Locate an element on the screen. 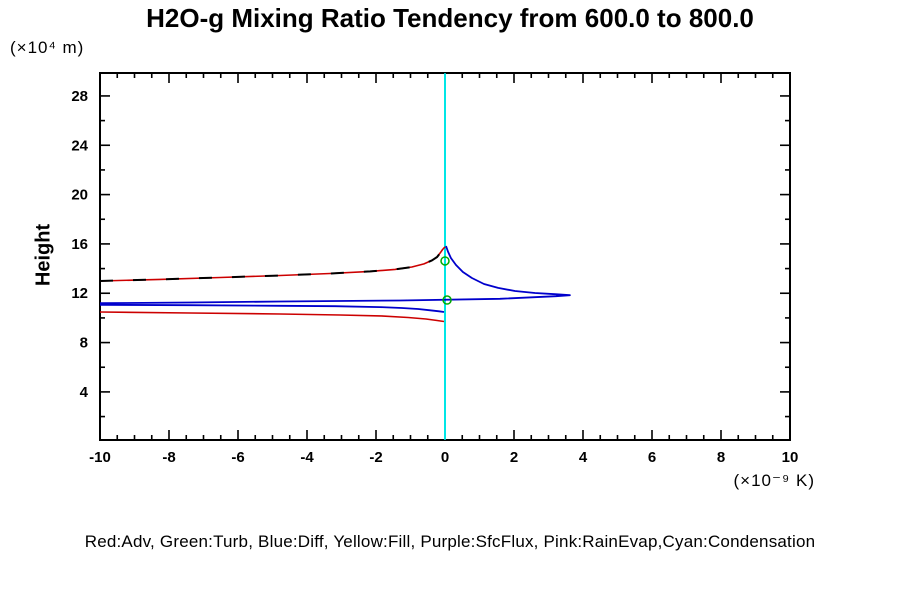  x-tick-label: -4 is located at coordinates (307, 457).